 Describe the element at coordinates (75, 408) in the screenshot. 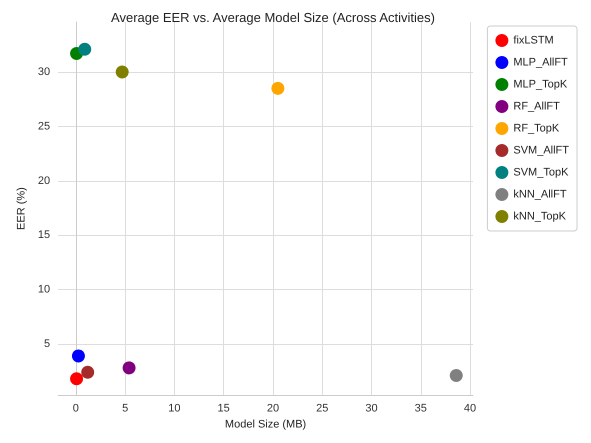

I see `x-tick-label: 0` at that location.